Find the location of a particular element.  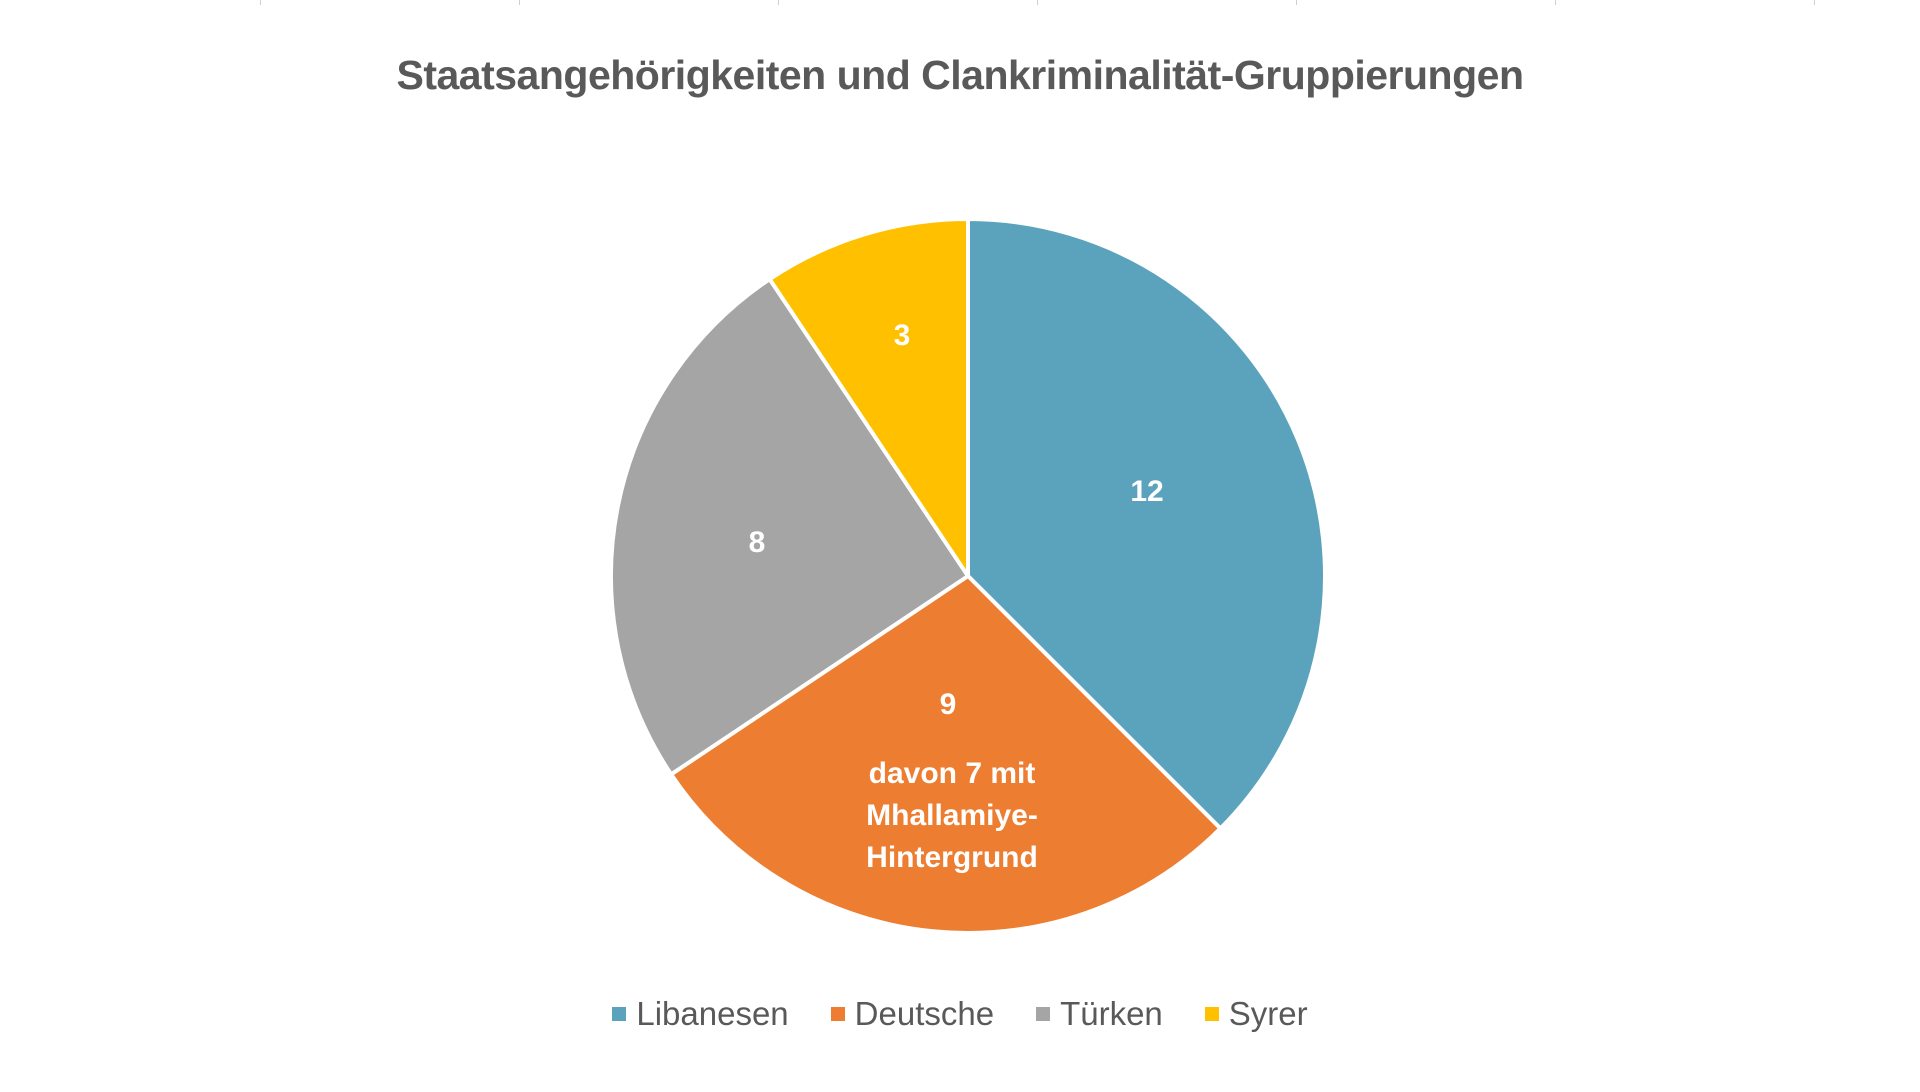

deutsche-annotation: davon 7 mit Mhallamiye- Hintergrund is located at coordinates (952, 816).